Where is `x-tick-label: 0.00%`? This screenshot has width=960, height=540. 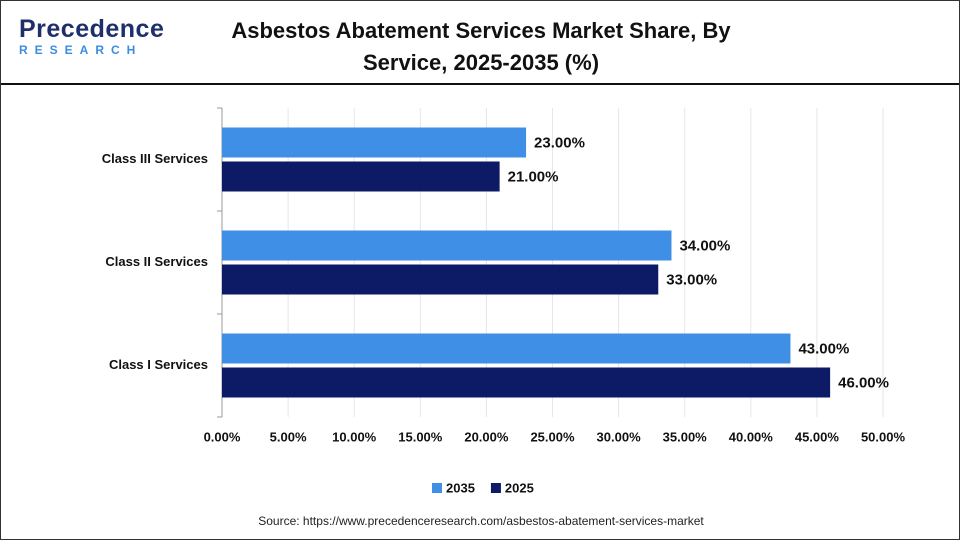 x-tick-label: 0.00% is located at coordinates (222, 436).